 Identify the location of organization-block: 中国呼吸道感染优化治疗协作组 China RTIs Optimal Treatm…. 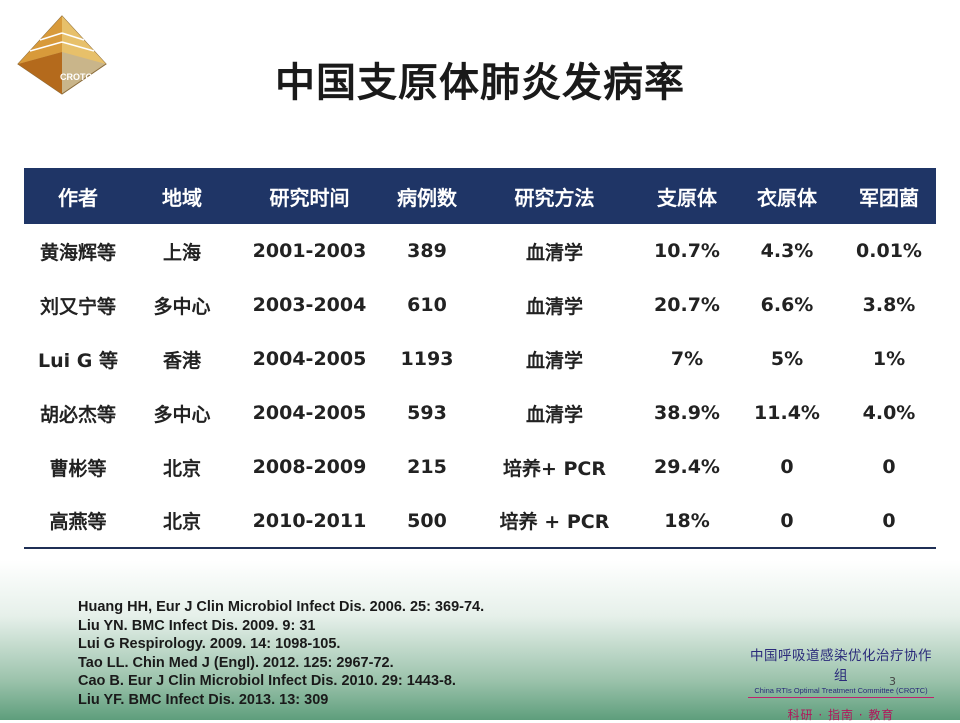
(841, 683).